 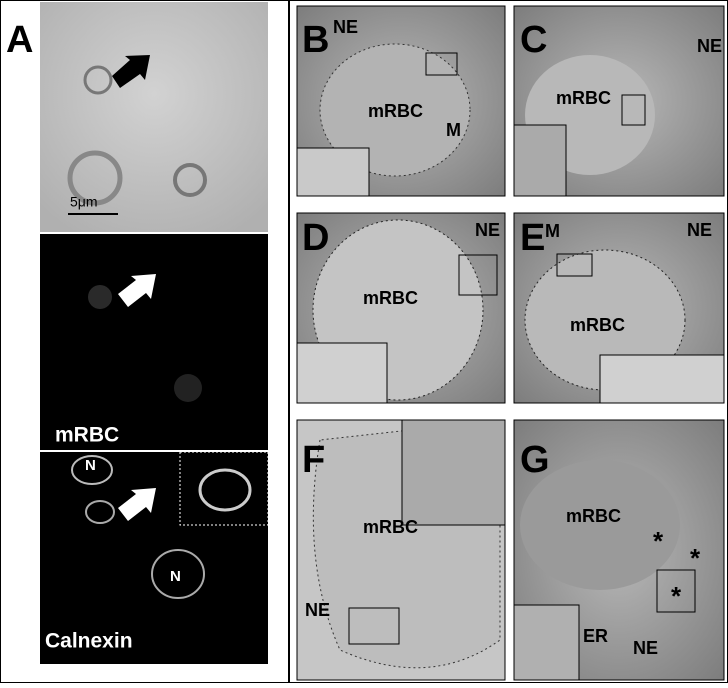 I want to click on fluorescence-image, so click(x=154, y=342).